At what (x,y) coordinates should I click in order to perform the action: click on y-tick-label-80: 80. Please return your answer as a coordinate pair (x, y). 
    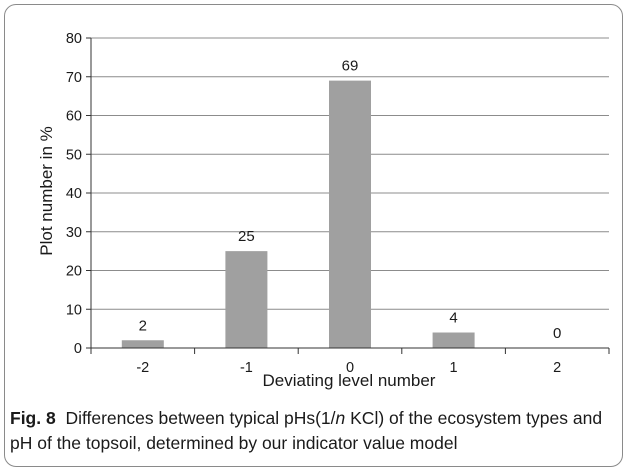
    Looking at the image, I should click on (74, 39).